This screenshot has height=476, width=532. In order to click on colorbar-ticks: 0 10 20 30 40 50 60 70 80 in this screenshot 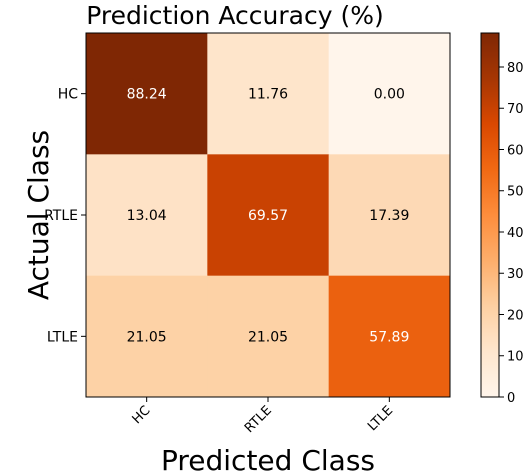, I will do `click(511, 233)`.